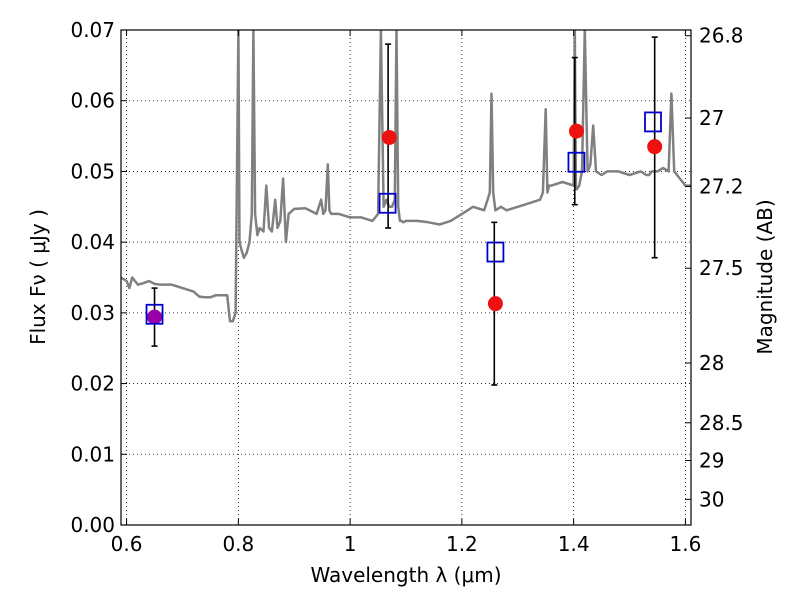 The height and width of the screenshot is (600, 800). What do you see at coordinates (711, 118) in the screenshot?
I see `right-tick-label: 27` at bounding box center [711, 118].